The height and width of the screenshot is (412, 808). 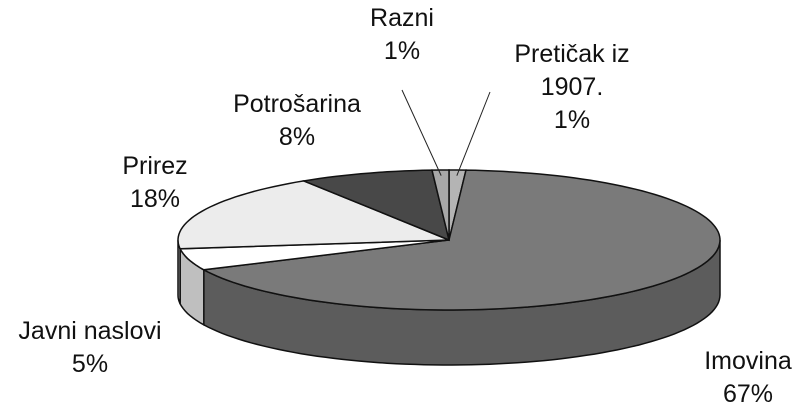 What do you see at coordinates (155, 199) in the screenshot?
I see `value-label: 18%` at bounding box center [155, 199].